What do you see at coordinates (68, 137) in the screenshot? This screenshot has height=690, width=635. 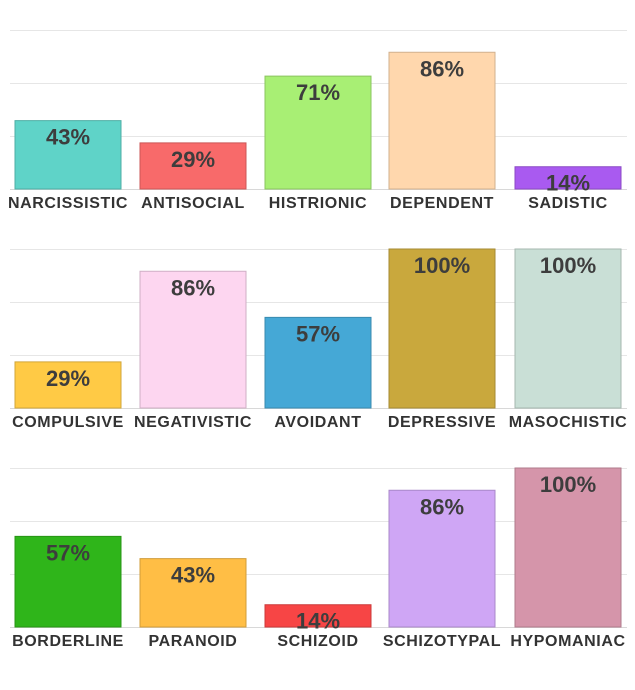 I see `data-label-narcissistic: 43%` at bounding box center [68, 137].